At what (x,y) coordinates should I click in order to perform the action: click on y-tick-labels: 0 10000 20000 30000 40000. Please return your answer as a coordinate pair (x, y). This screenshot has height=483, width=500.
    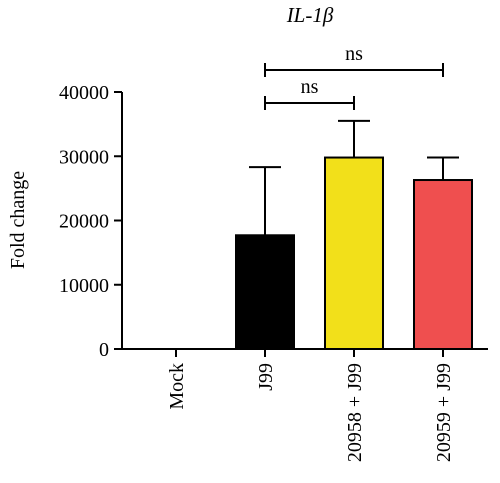
    Looking at the image, I should click on (84, 221).